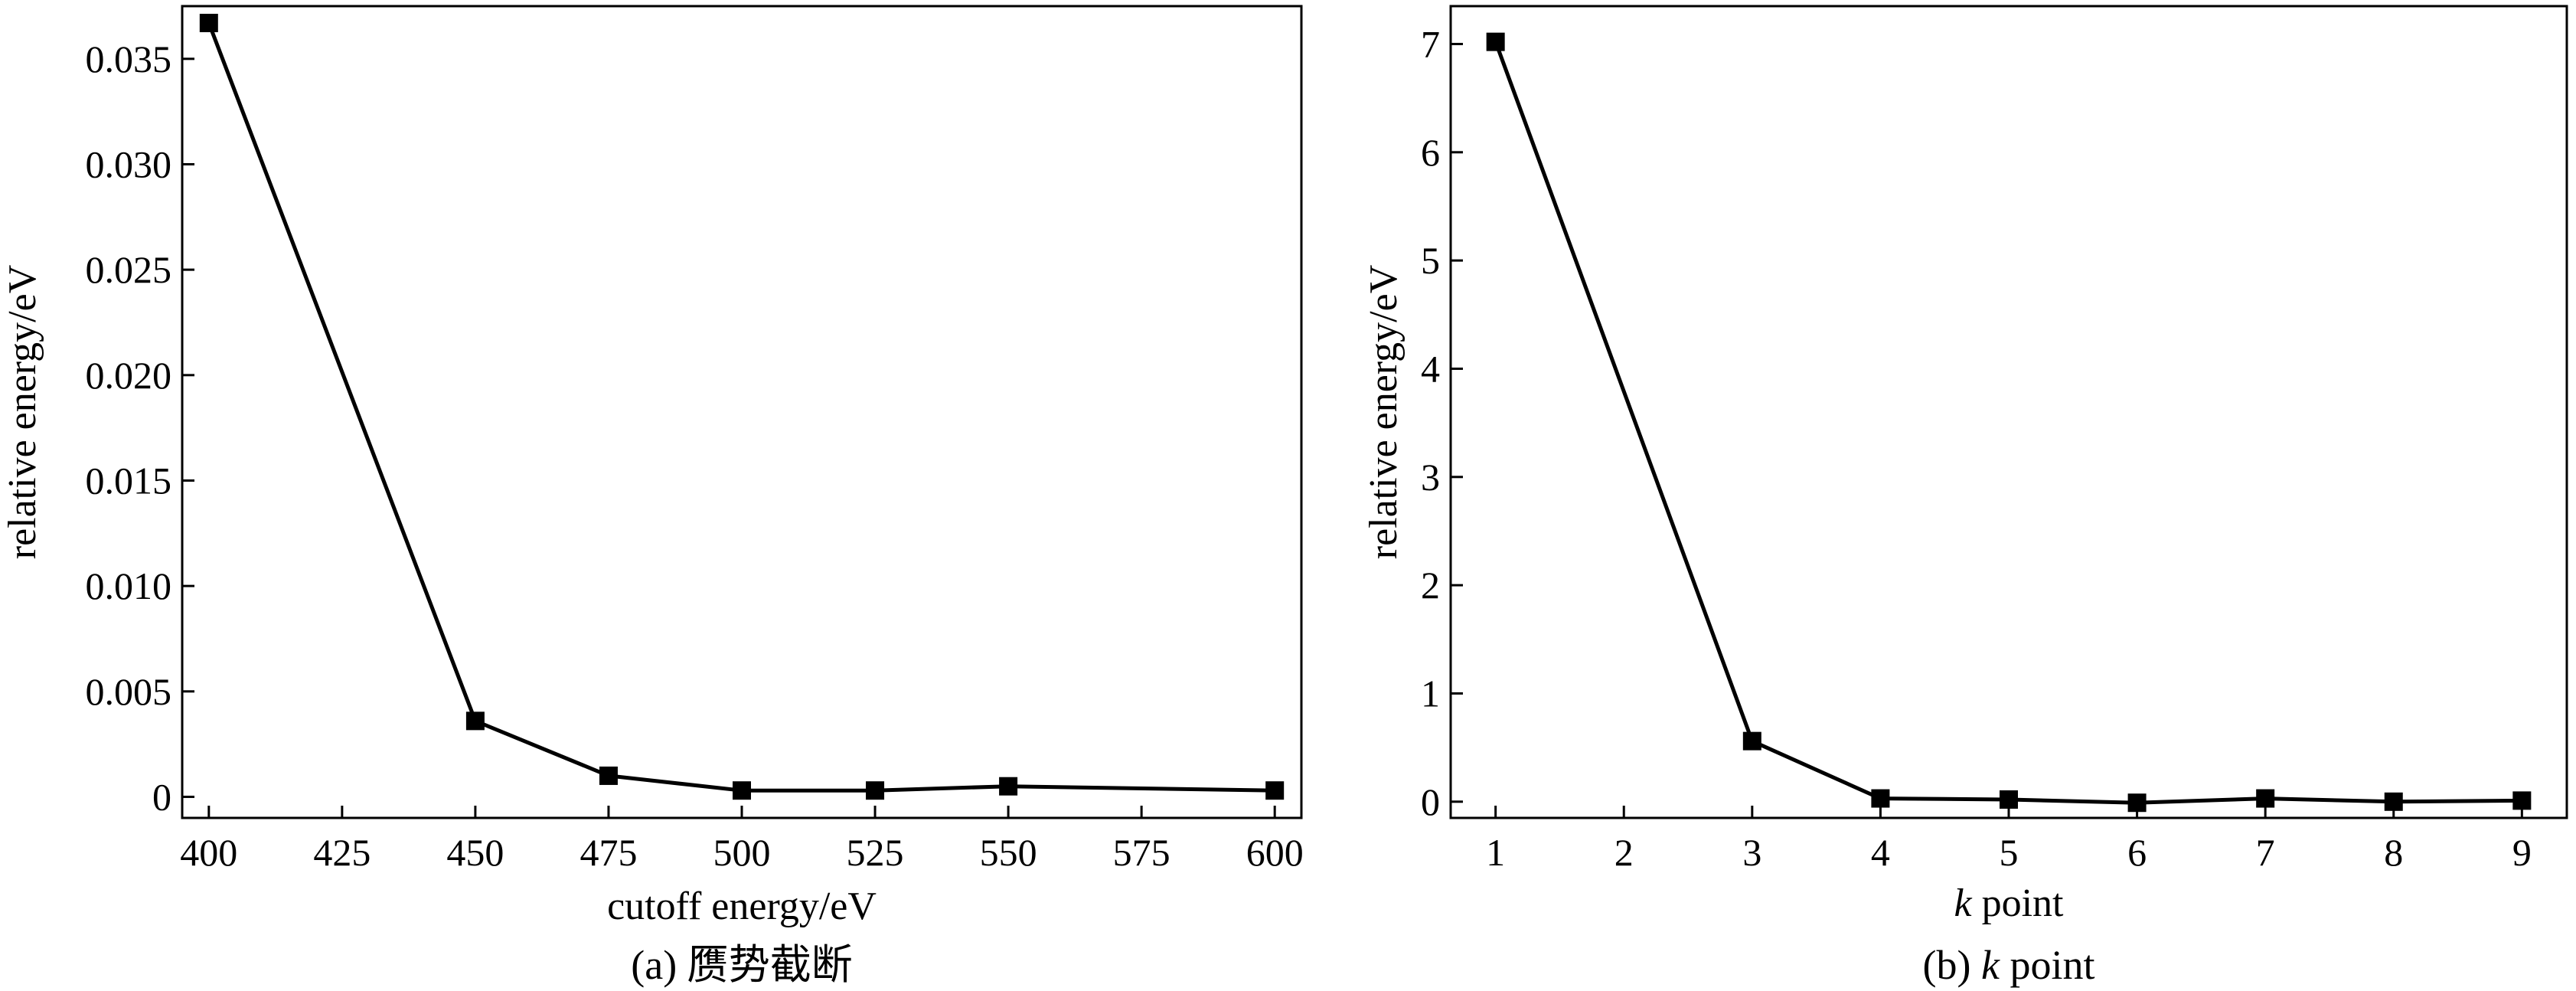 This screenshot has width=2576, height=991. I want to click on b-x-tick-label: 7, so click(2265, 852).